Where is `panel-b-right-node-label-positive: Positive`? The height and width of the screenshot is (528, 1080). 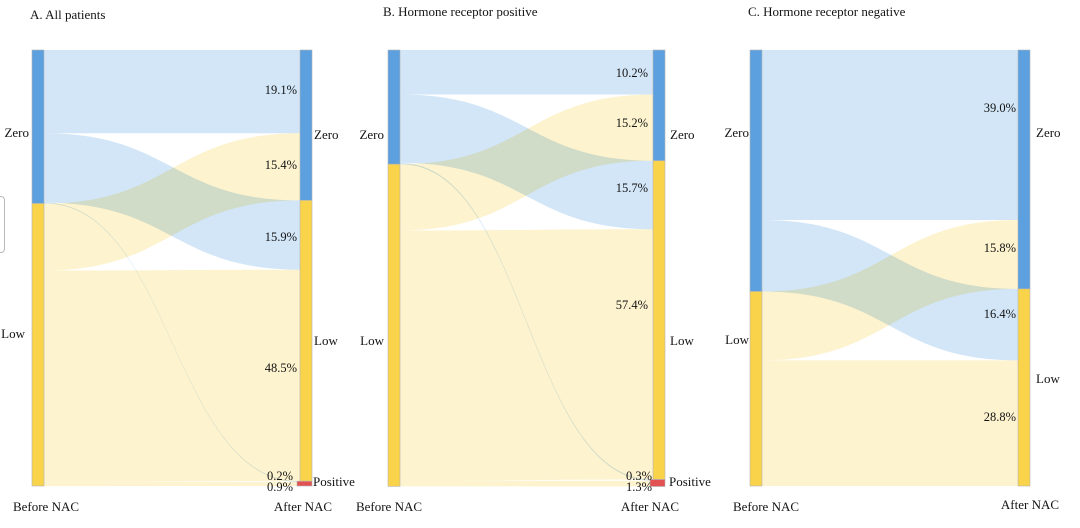
panel-b-right-node-label-positive: Positive is located at coordinates (690, 481).